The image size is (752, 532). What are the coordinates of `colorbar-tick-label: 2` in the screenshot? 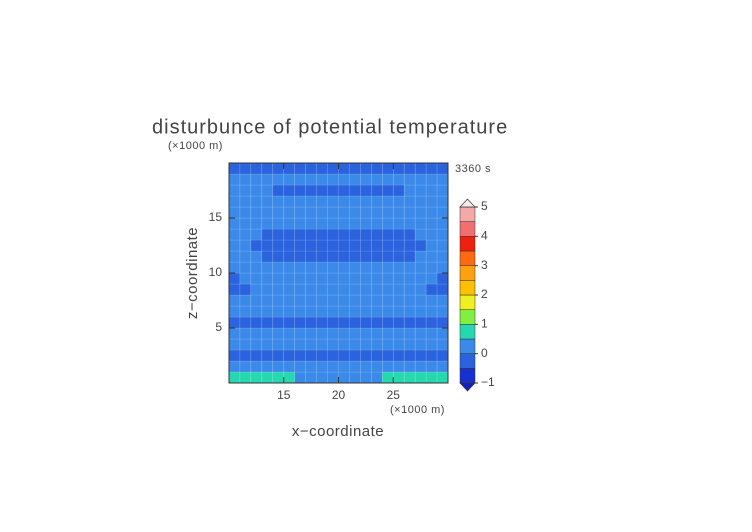 It's located at (484, 294).